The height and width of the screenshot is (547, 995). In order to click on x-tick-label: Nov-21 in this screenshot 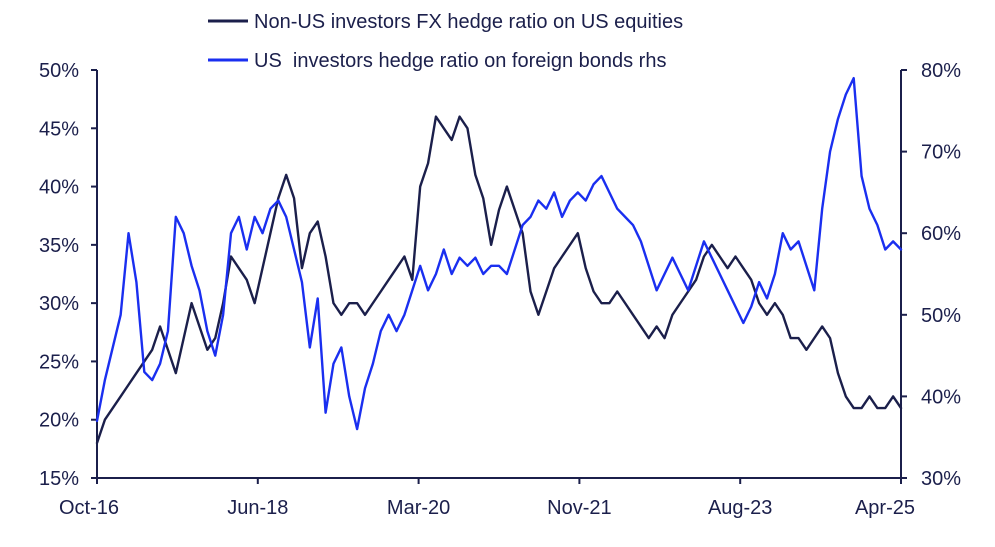, I will do `click(579, 508)`.